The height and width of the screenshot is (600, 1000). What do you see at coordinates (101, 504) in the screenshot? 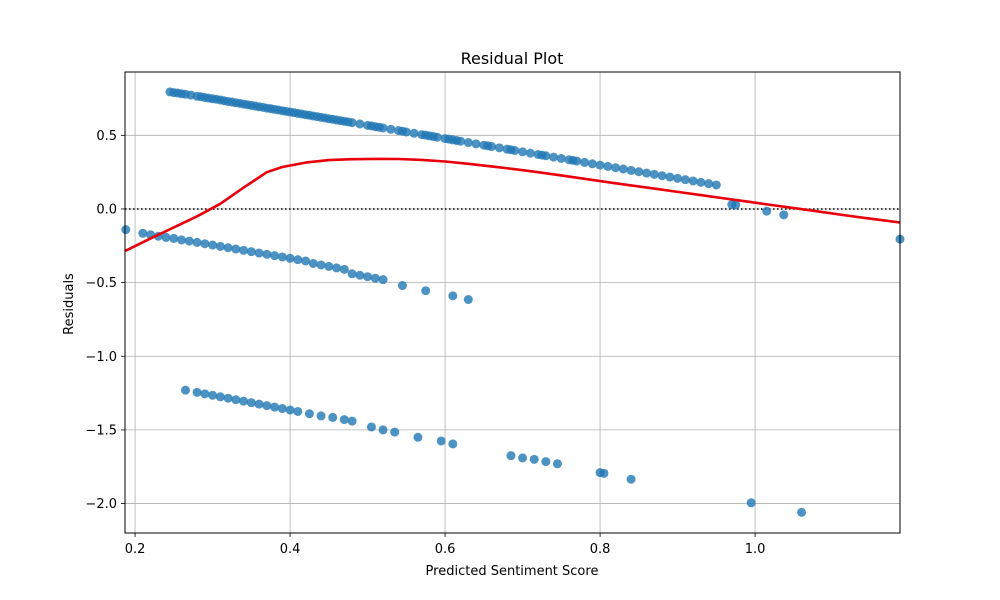
I see `y-tick-label: −2.0` at bounding box center [101, 504].